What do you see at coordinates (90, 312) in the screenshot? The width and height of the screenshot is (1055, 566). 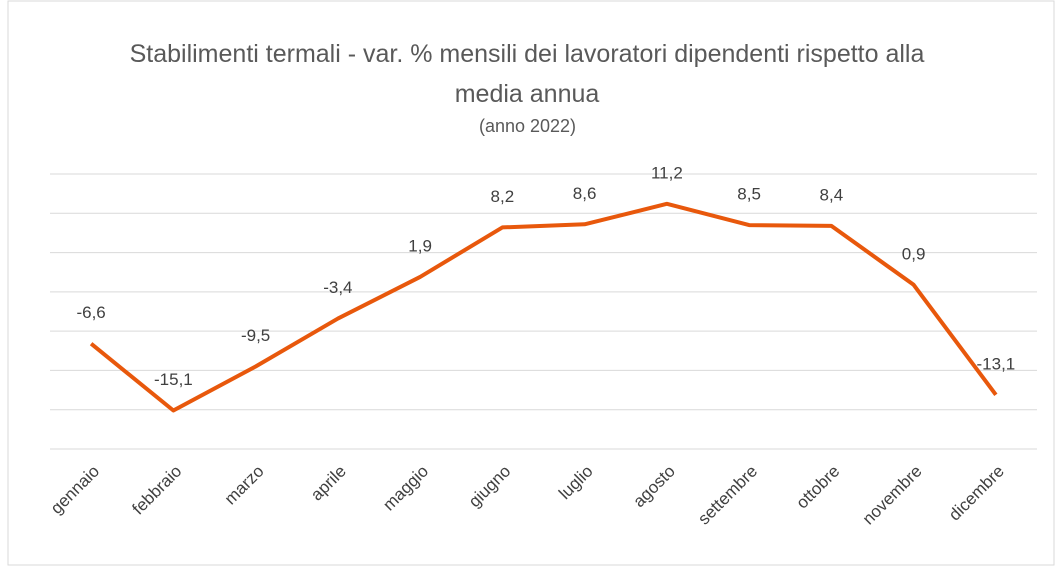 I see `data-label: -6,6` at bounding box center [90, 312].